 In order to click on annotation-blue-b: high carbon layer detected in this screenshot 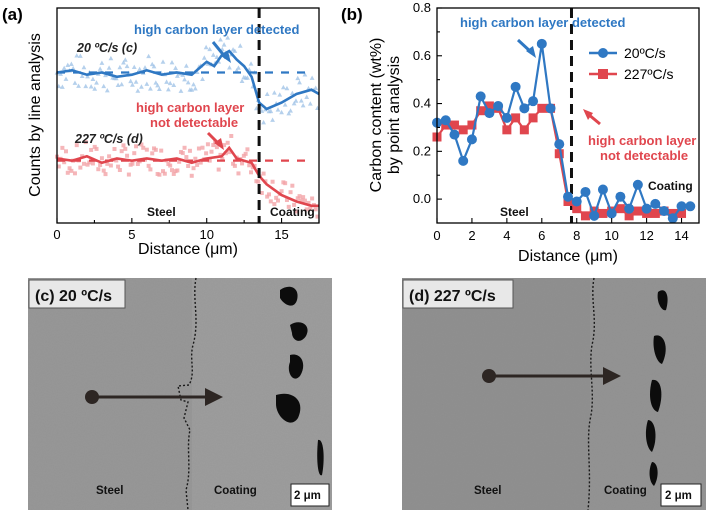, I will do `click(542, 22)`.